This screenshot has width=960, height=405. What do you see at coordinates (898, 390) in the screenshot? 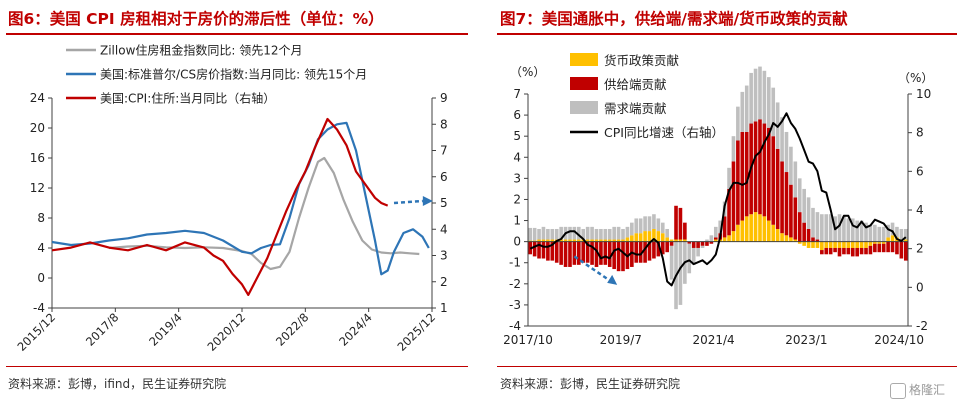
I see `watermark-logo-icon` at bounding box center [898, 390].